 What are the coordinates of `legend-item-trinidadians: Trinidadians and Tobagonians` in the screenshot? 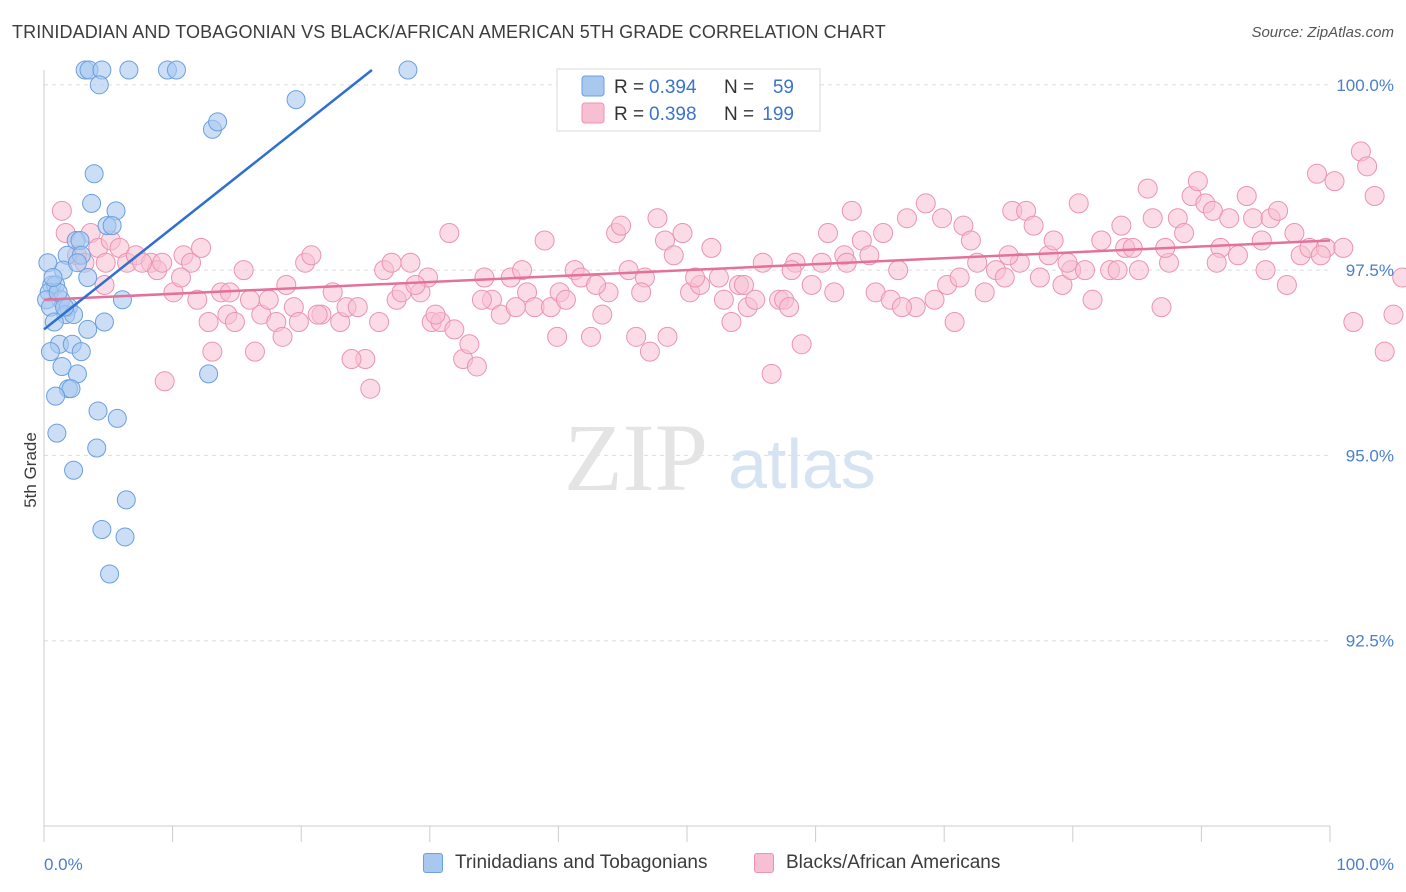 It's located at (565, 863).